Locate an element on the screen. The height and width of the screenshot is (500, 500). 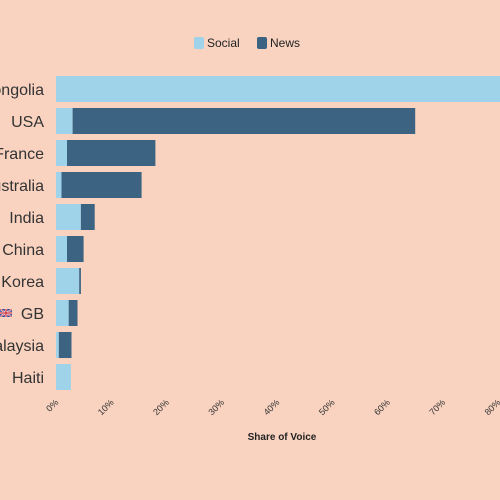
category-label-france: France is located at coordinates (22, 154).